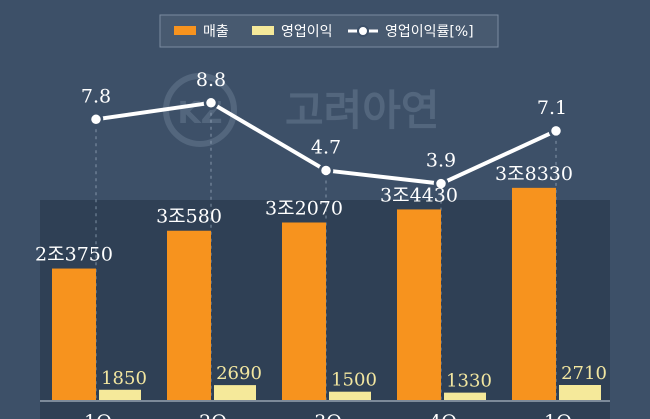  Describe the element at coordinates (304, 208) in the screenshot. I see `data-label-sales: 3조2070` at that location.